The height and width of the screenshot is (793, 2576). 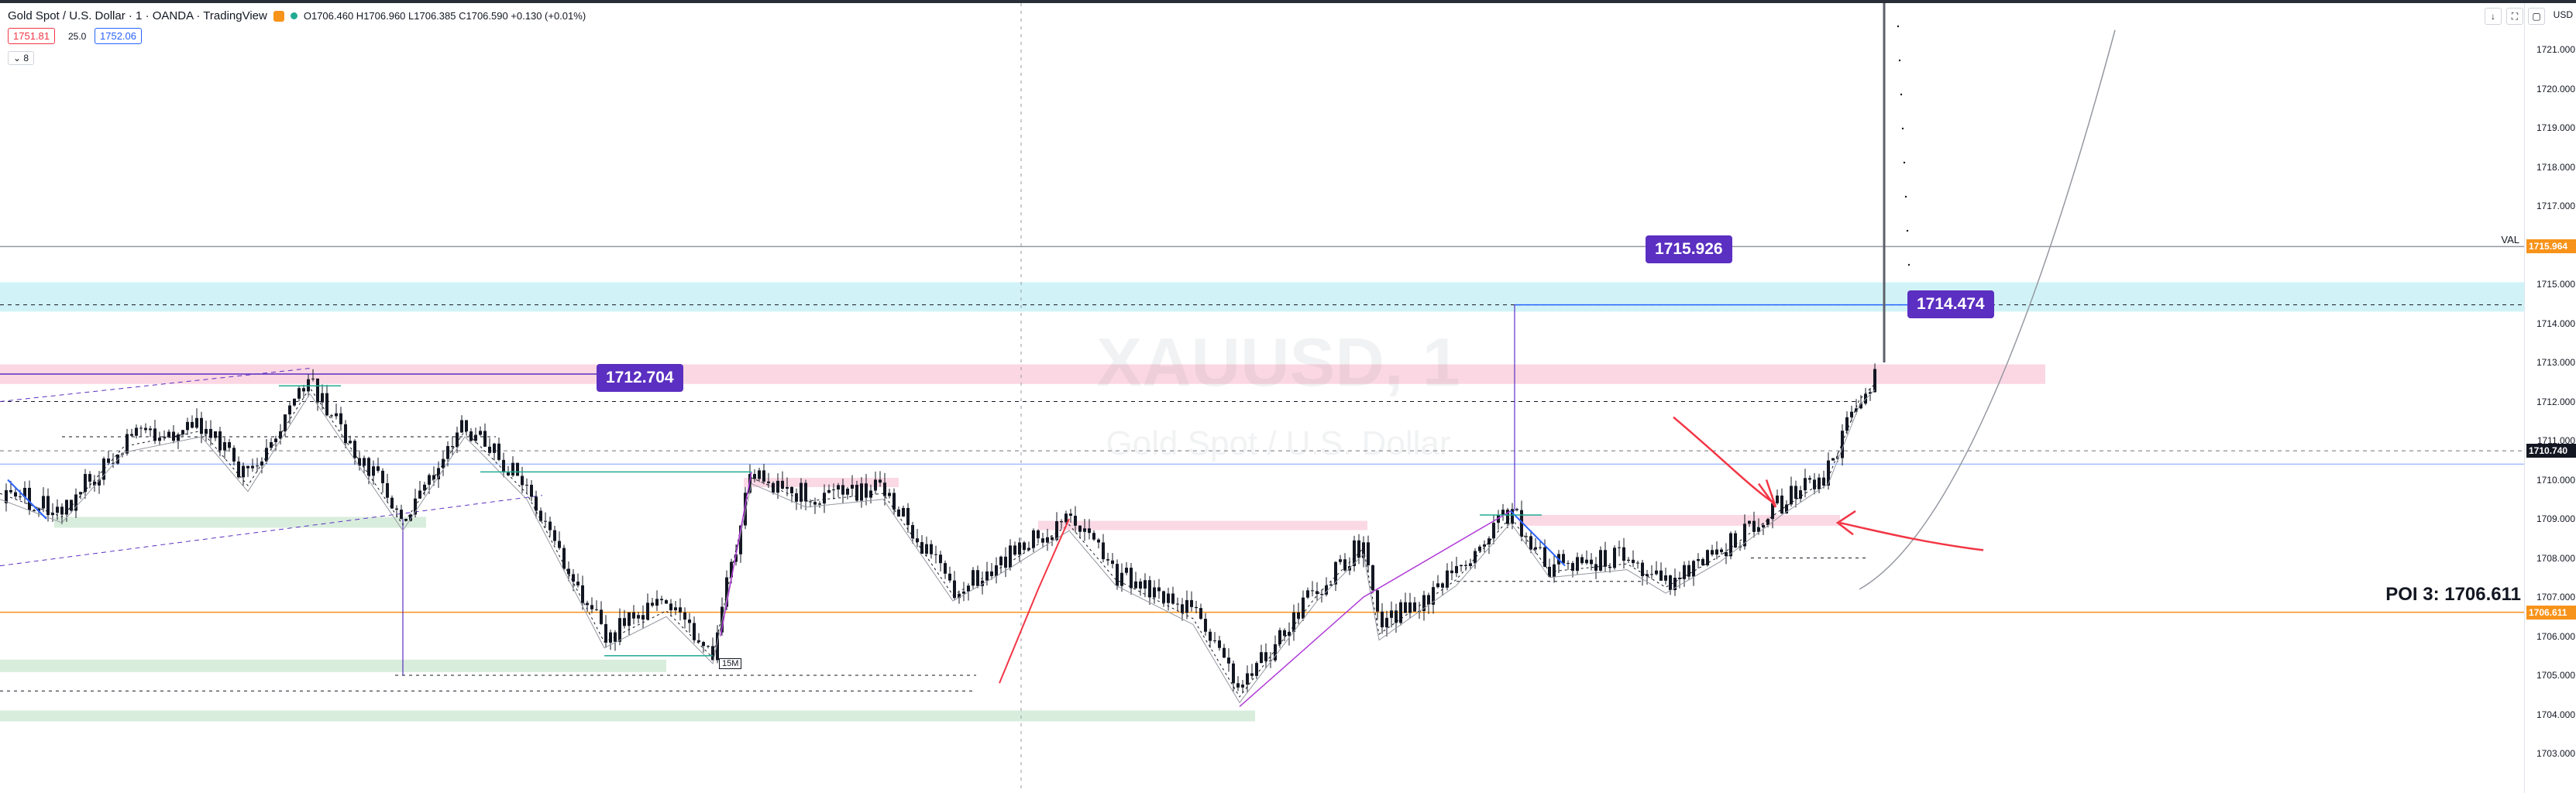 I want to click on top-border, so click(x=1288, y=1).